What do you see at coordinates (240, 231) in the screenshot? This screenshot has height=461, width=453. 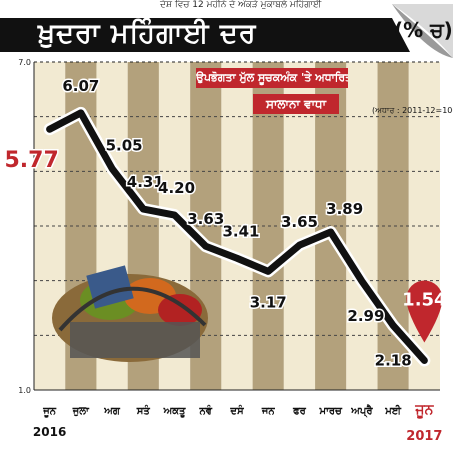 I see `data-label: 3.41` at bounding box center [240, 231].